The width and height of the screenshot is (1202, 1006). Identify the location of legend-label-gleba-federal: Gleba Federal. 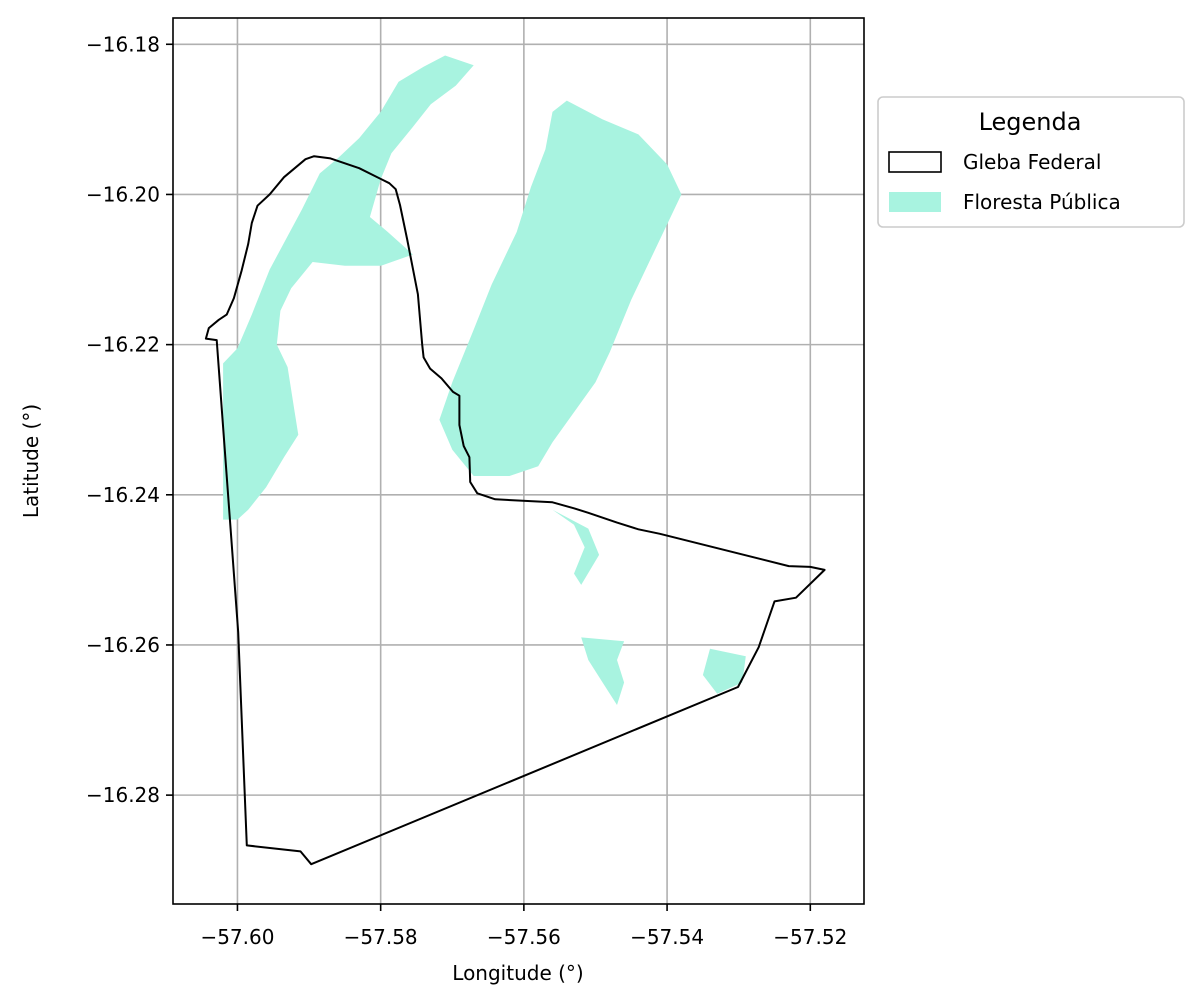
(1032, 162).